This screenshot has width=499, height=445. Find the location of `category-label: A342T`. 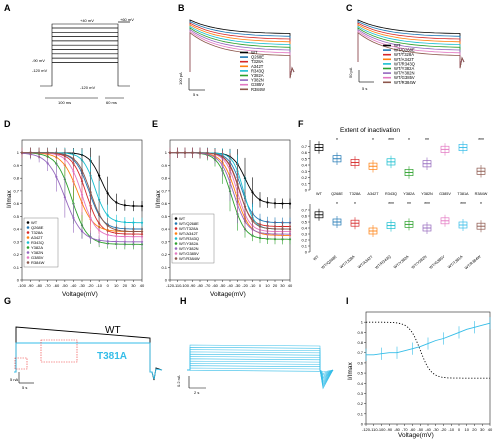

category-label: A342T is located at coordinates (373, 194).